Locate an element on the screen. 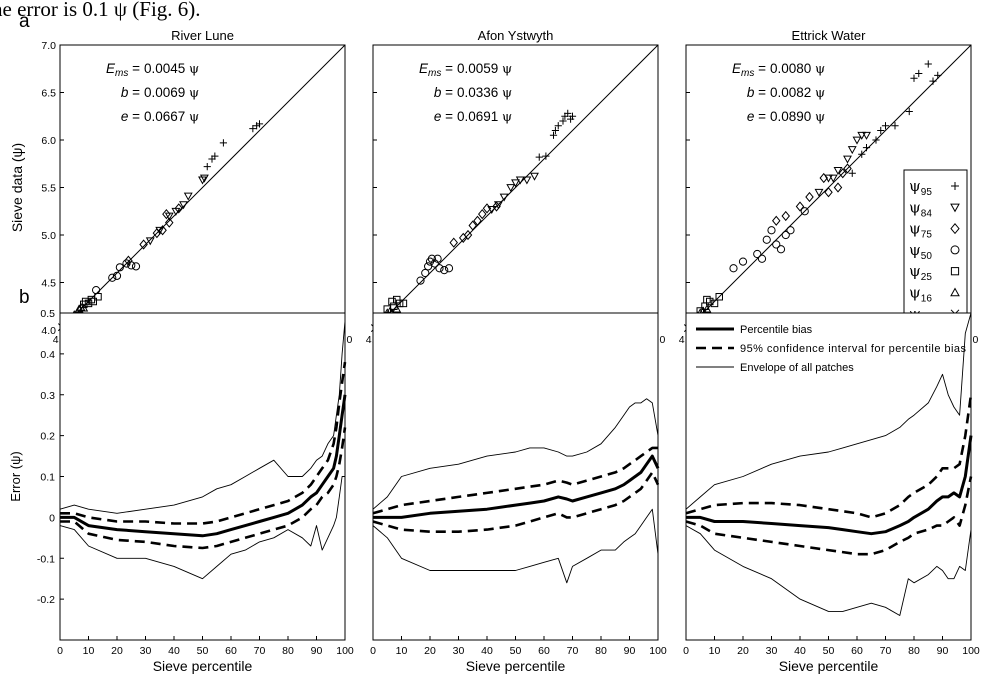 The width and height of the screenshot is (983, 692). stat-line: Ems = is located at coordinates (123, 70).